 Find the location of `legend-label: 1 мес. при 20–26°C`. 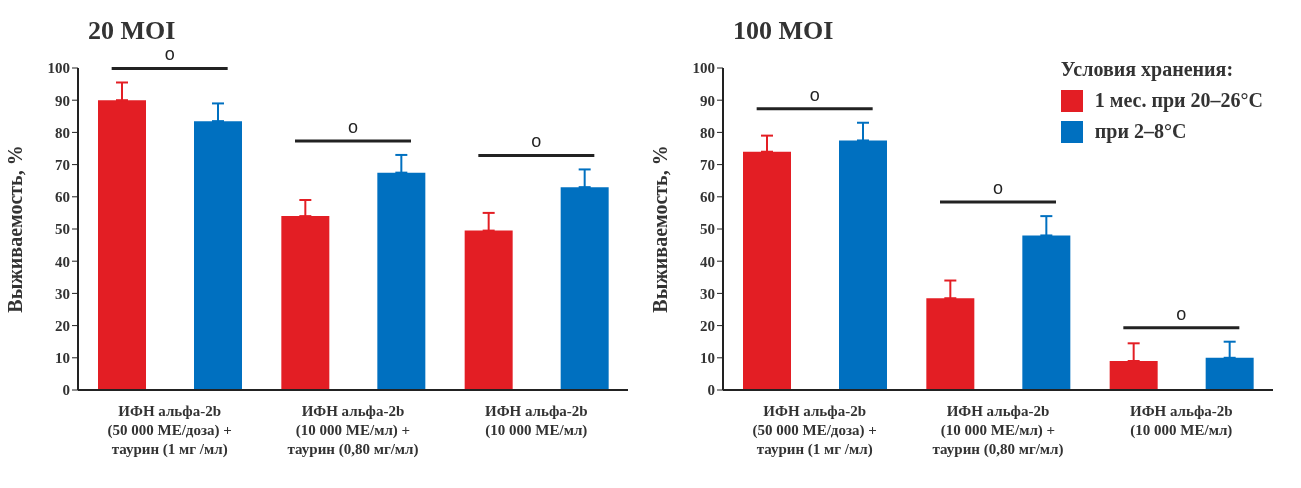

legend-label: 1 мес. при 20–26°C is located at coordinates (1178, 100).